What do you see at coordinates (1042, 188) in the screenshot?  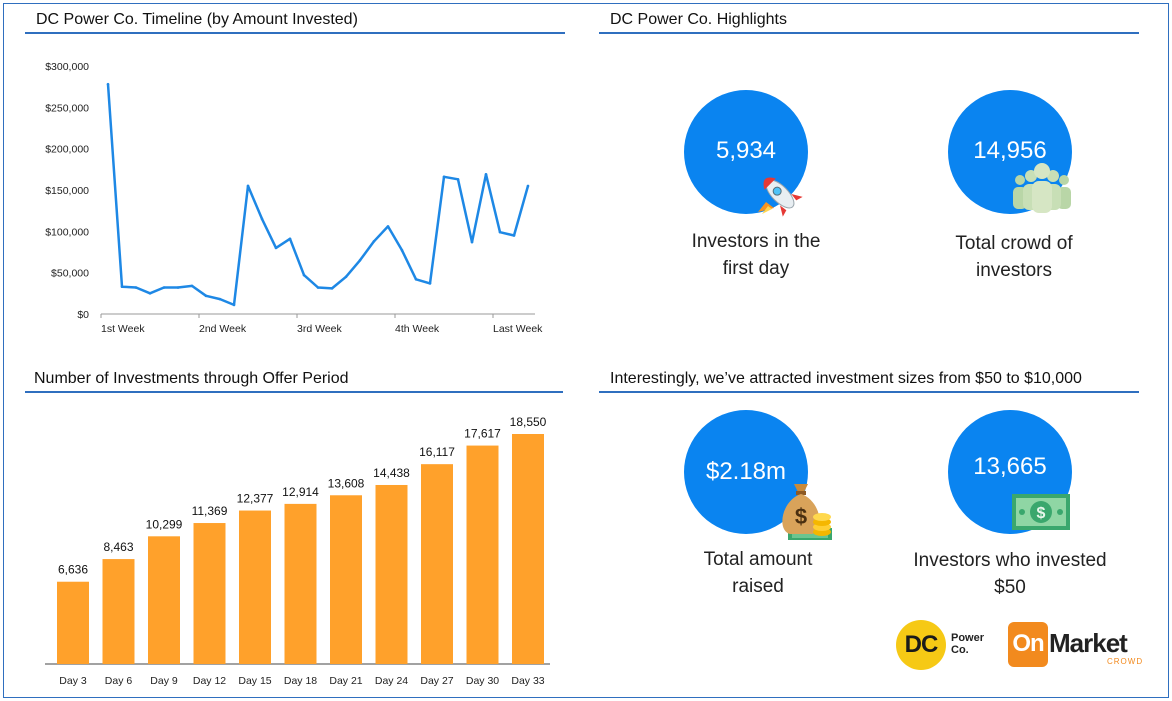 I see `people-icon` at bounding box center [1042, 188].